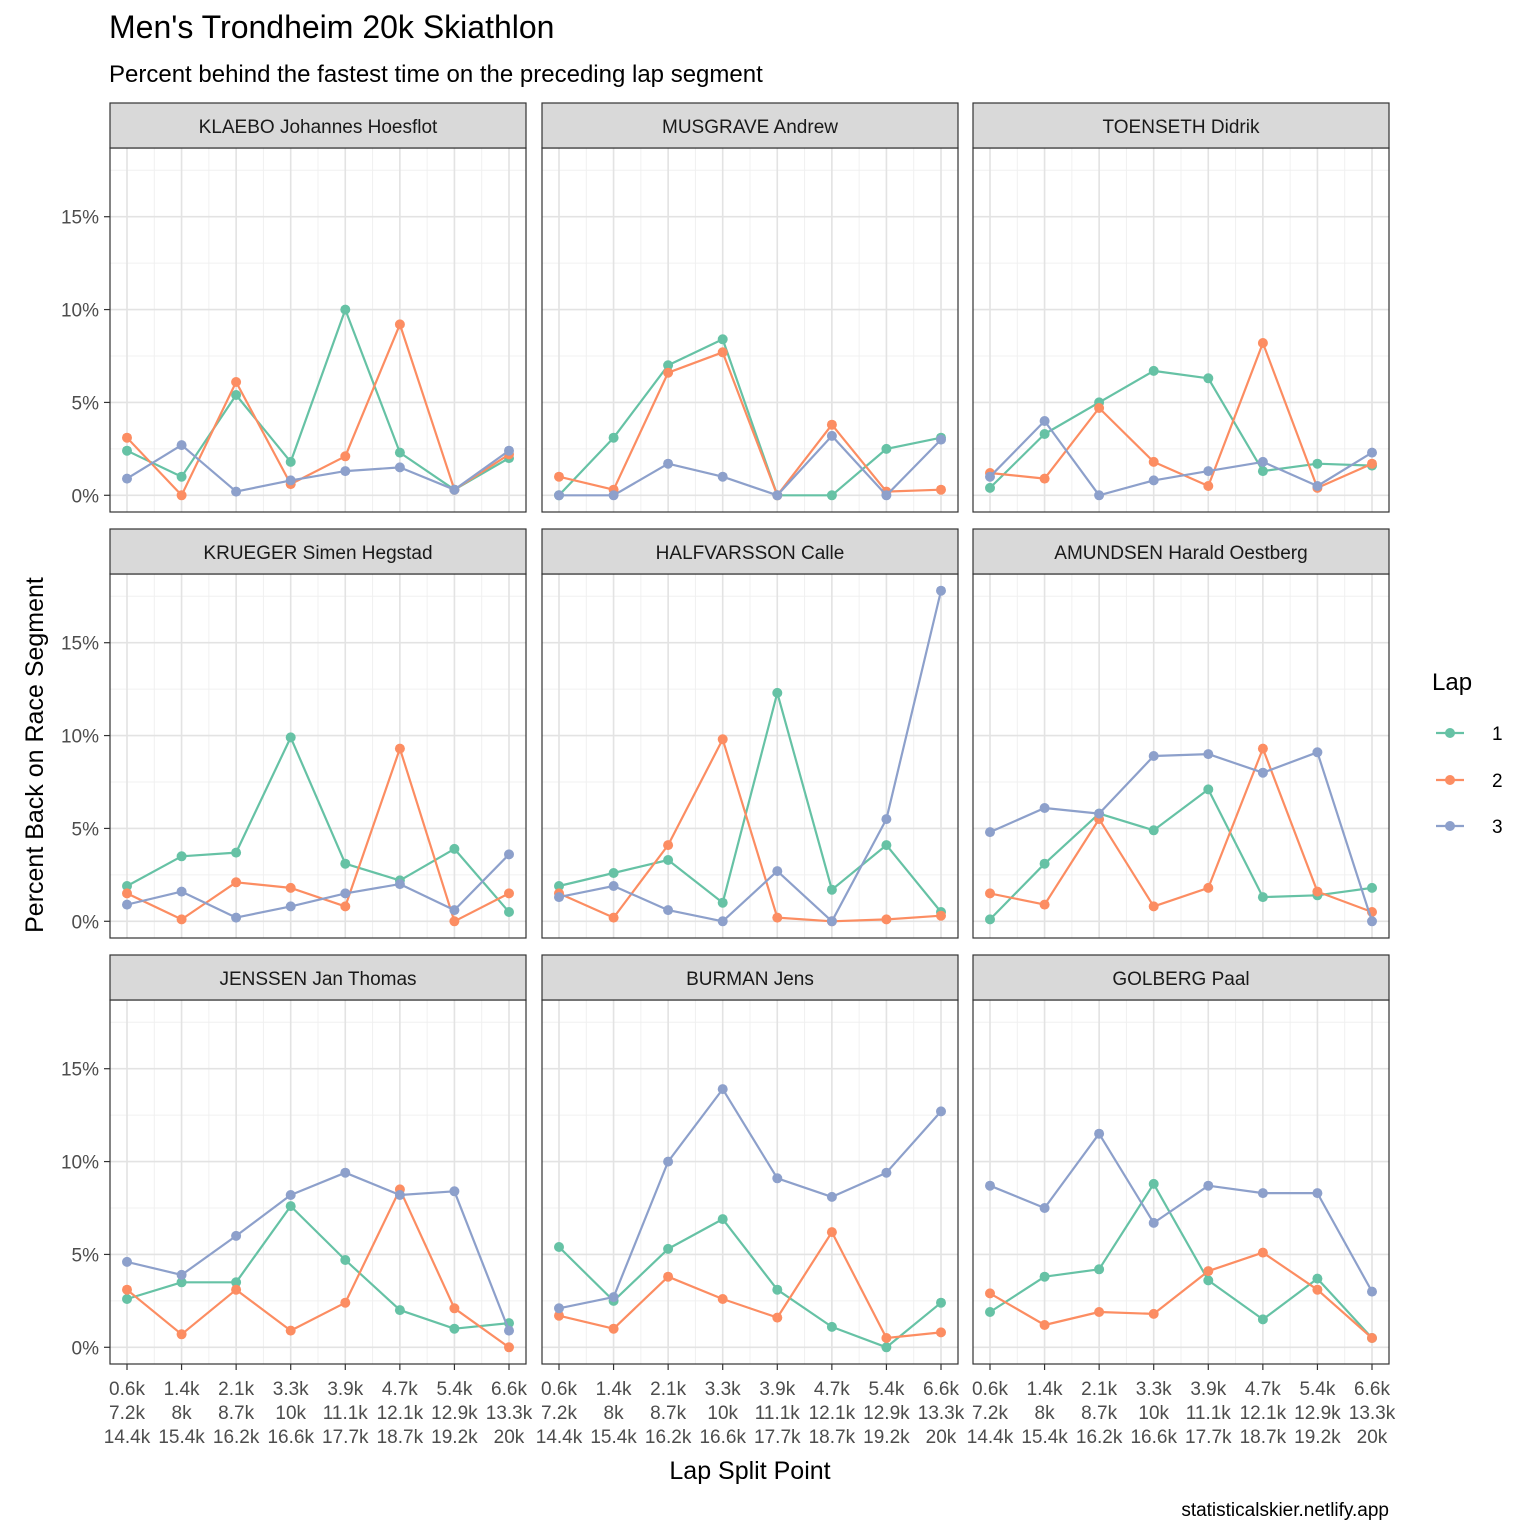  What do you see at coordinates (1469, 827) in the screenshot?
I see `legend-item-lap-3: 3` at bounding box center [1469, 827].